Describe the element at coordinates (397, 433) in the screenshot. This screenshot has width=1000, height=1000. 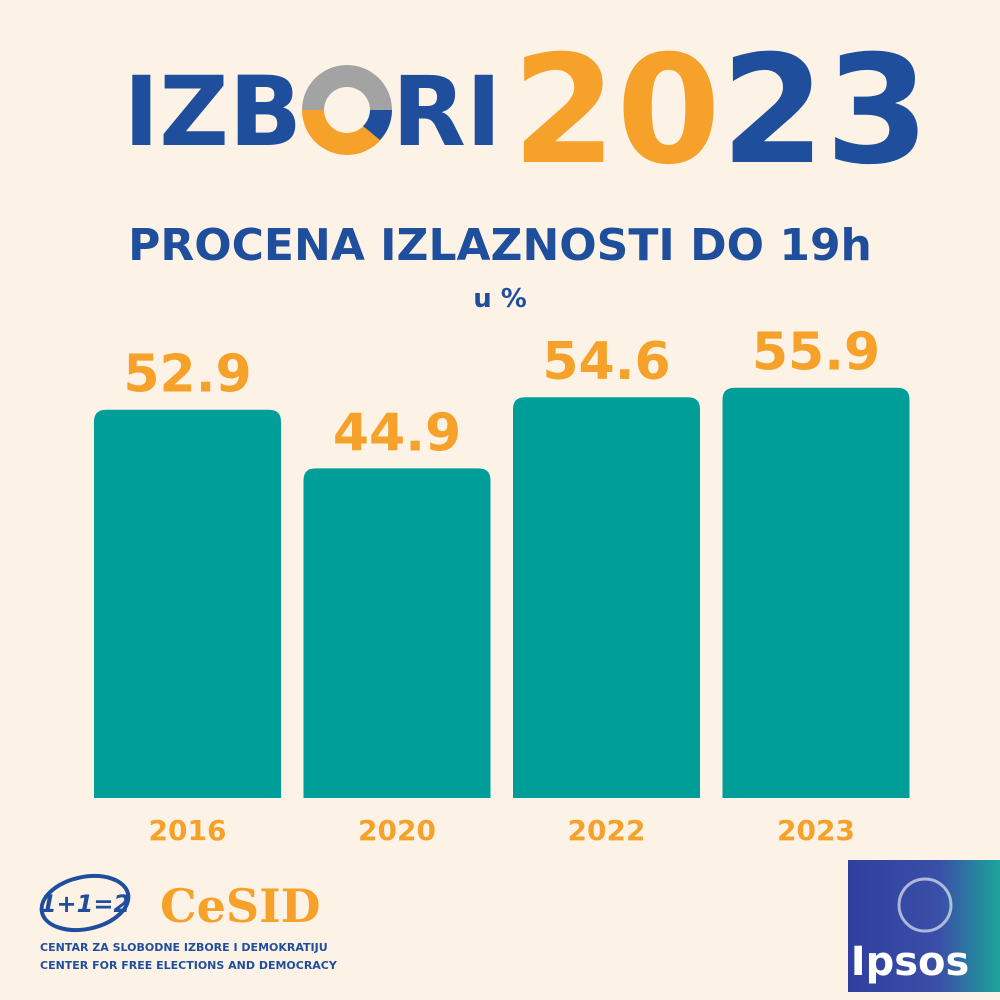
I see `value-label: 44.9` at that location.